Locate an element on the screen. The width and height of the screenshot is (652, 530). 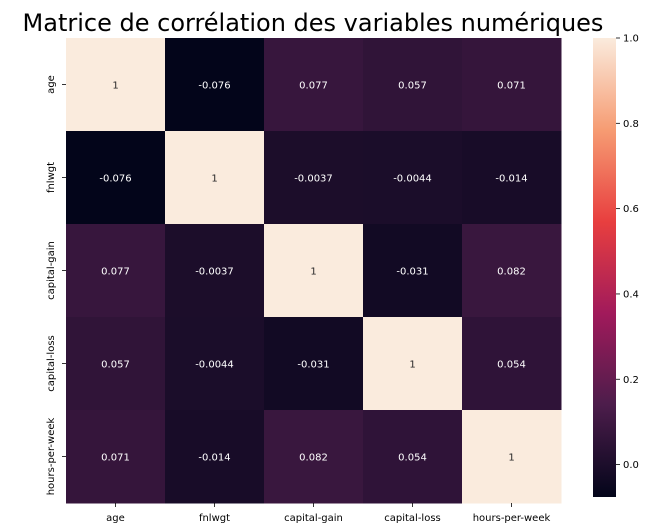
colorbar-tick-label: 0.0 is located at coordinates (631, 465).